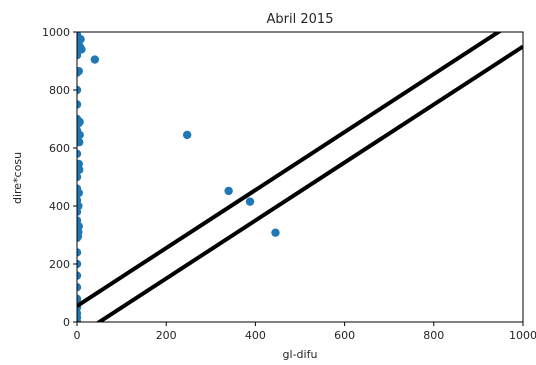 This screenshot has height=365, width=536. I want to click on x-tick-label: 1000, so click(522, 335).